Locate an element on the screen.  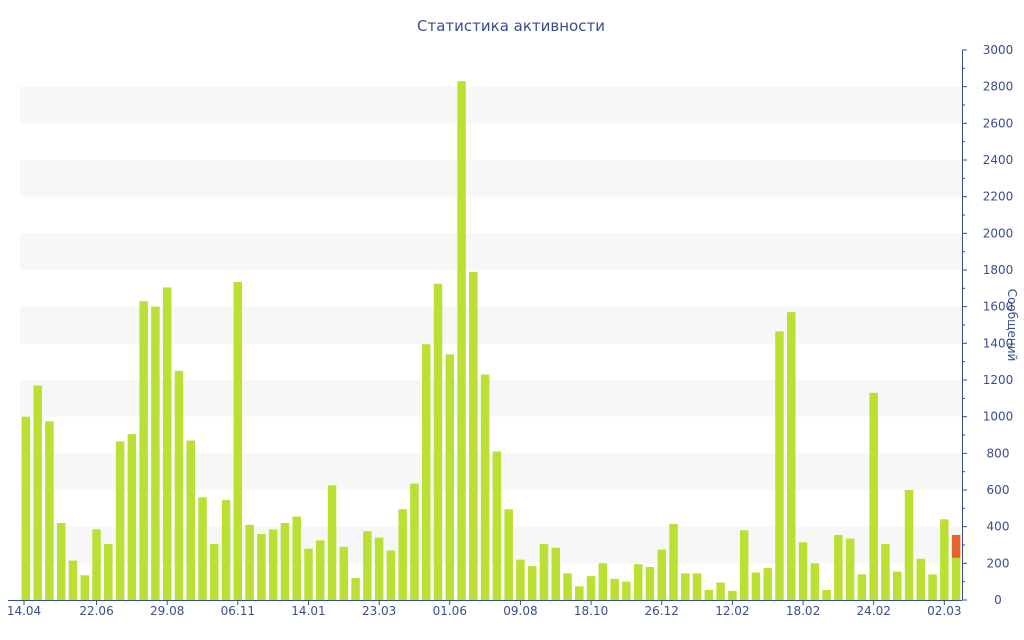
y-tick-label: 2200 is located at coordinates (998, 197).